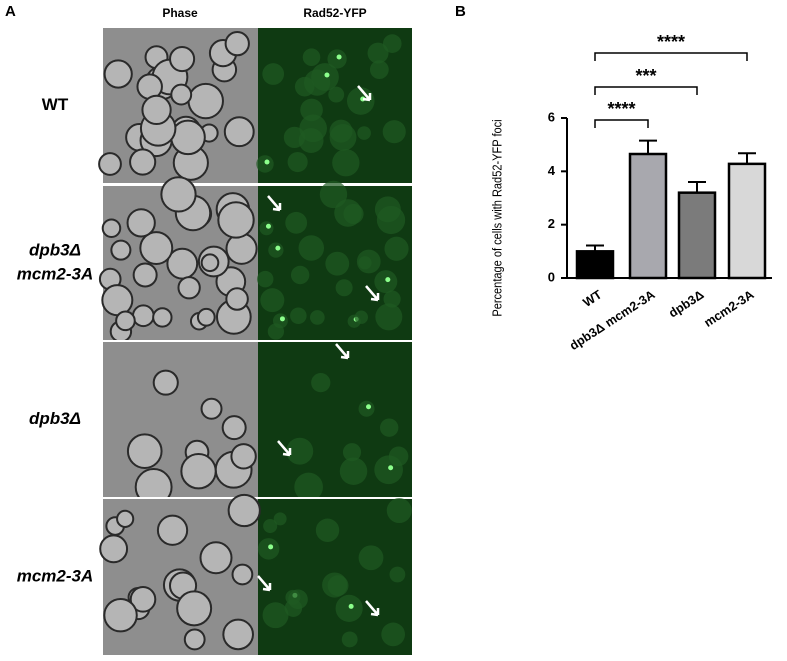  What do you see at coordinates (55, 418) in the screenshot?
I see `row-label: dpb3Δ` at bounding box center [55, 418].